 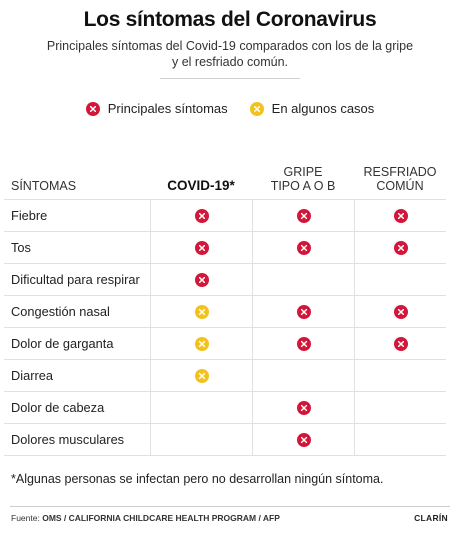 What do you see at coordinates (201, 185) in the screenshot?
I see `header-covid: COVID-19*` at bounding box center [201, 185].